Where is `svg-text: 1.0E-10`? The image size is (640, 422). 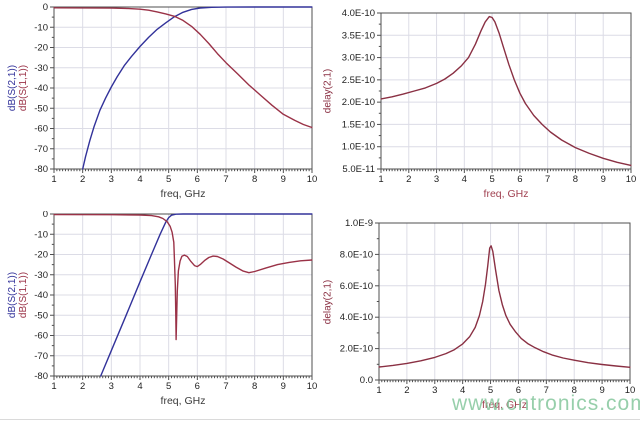
svg-text: 1.0E-10 is located at coordinates (358, 147).